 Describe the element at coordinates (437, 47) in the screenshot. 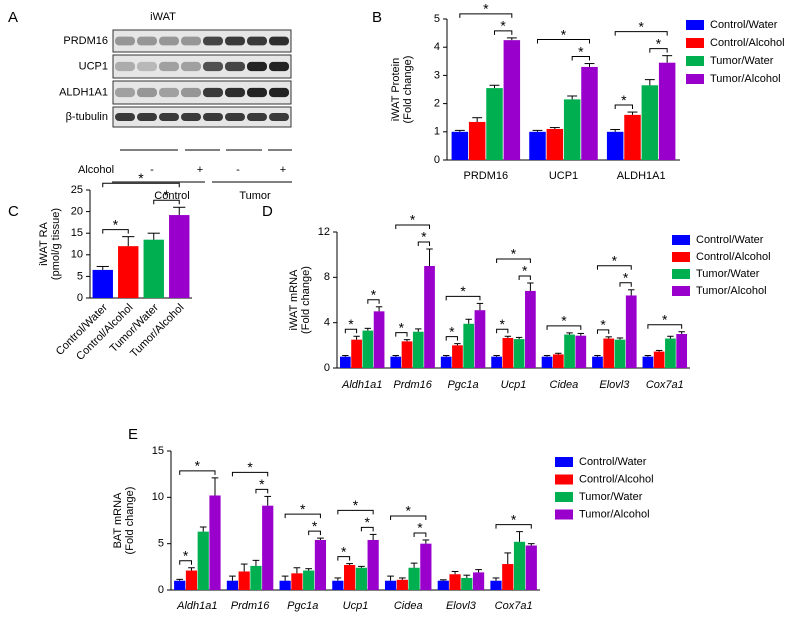

I see `y-tick-label: 4` at that location.